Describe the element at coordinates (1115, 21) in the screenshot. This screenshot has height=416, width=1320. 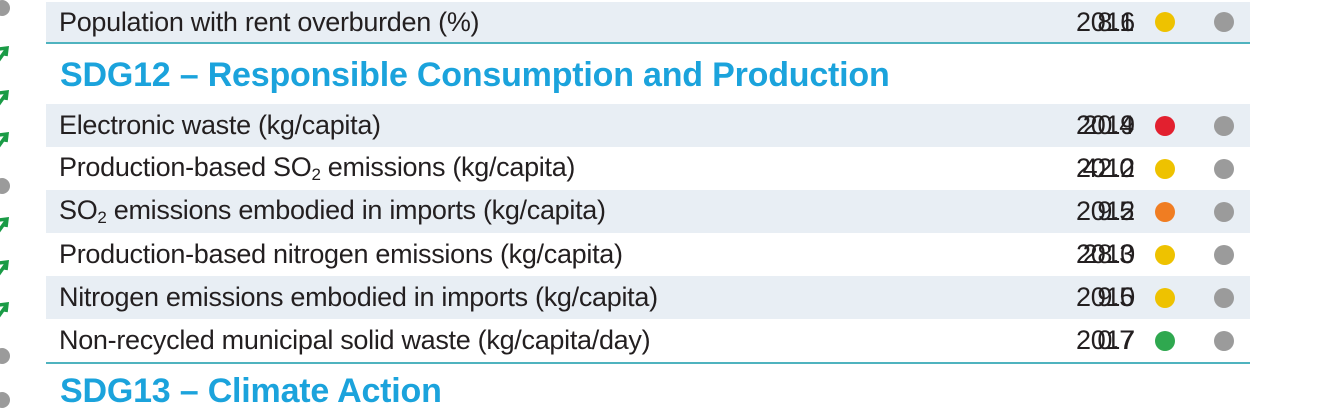
I see `indicator-value: 8.1` at that location.